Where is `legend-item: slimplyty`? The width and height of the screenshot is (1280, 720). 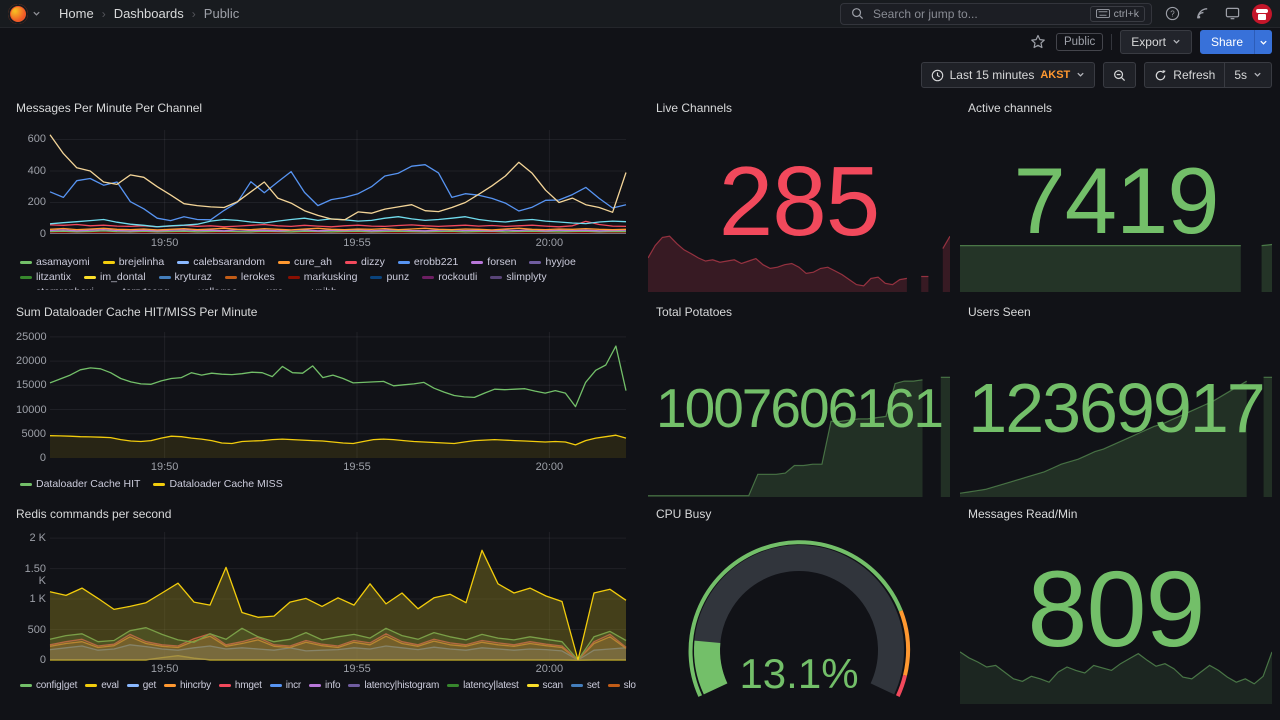 legend-item: slimplyty is located at coordinates (518, 277).